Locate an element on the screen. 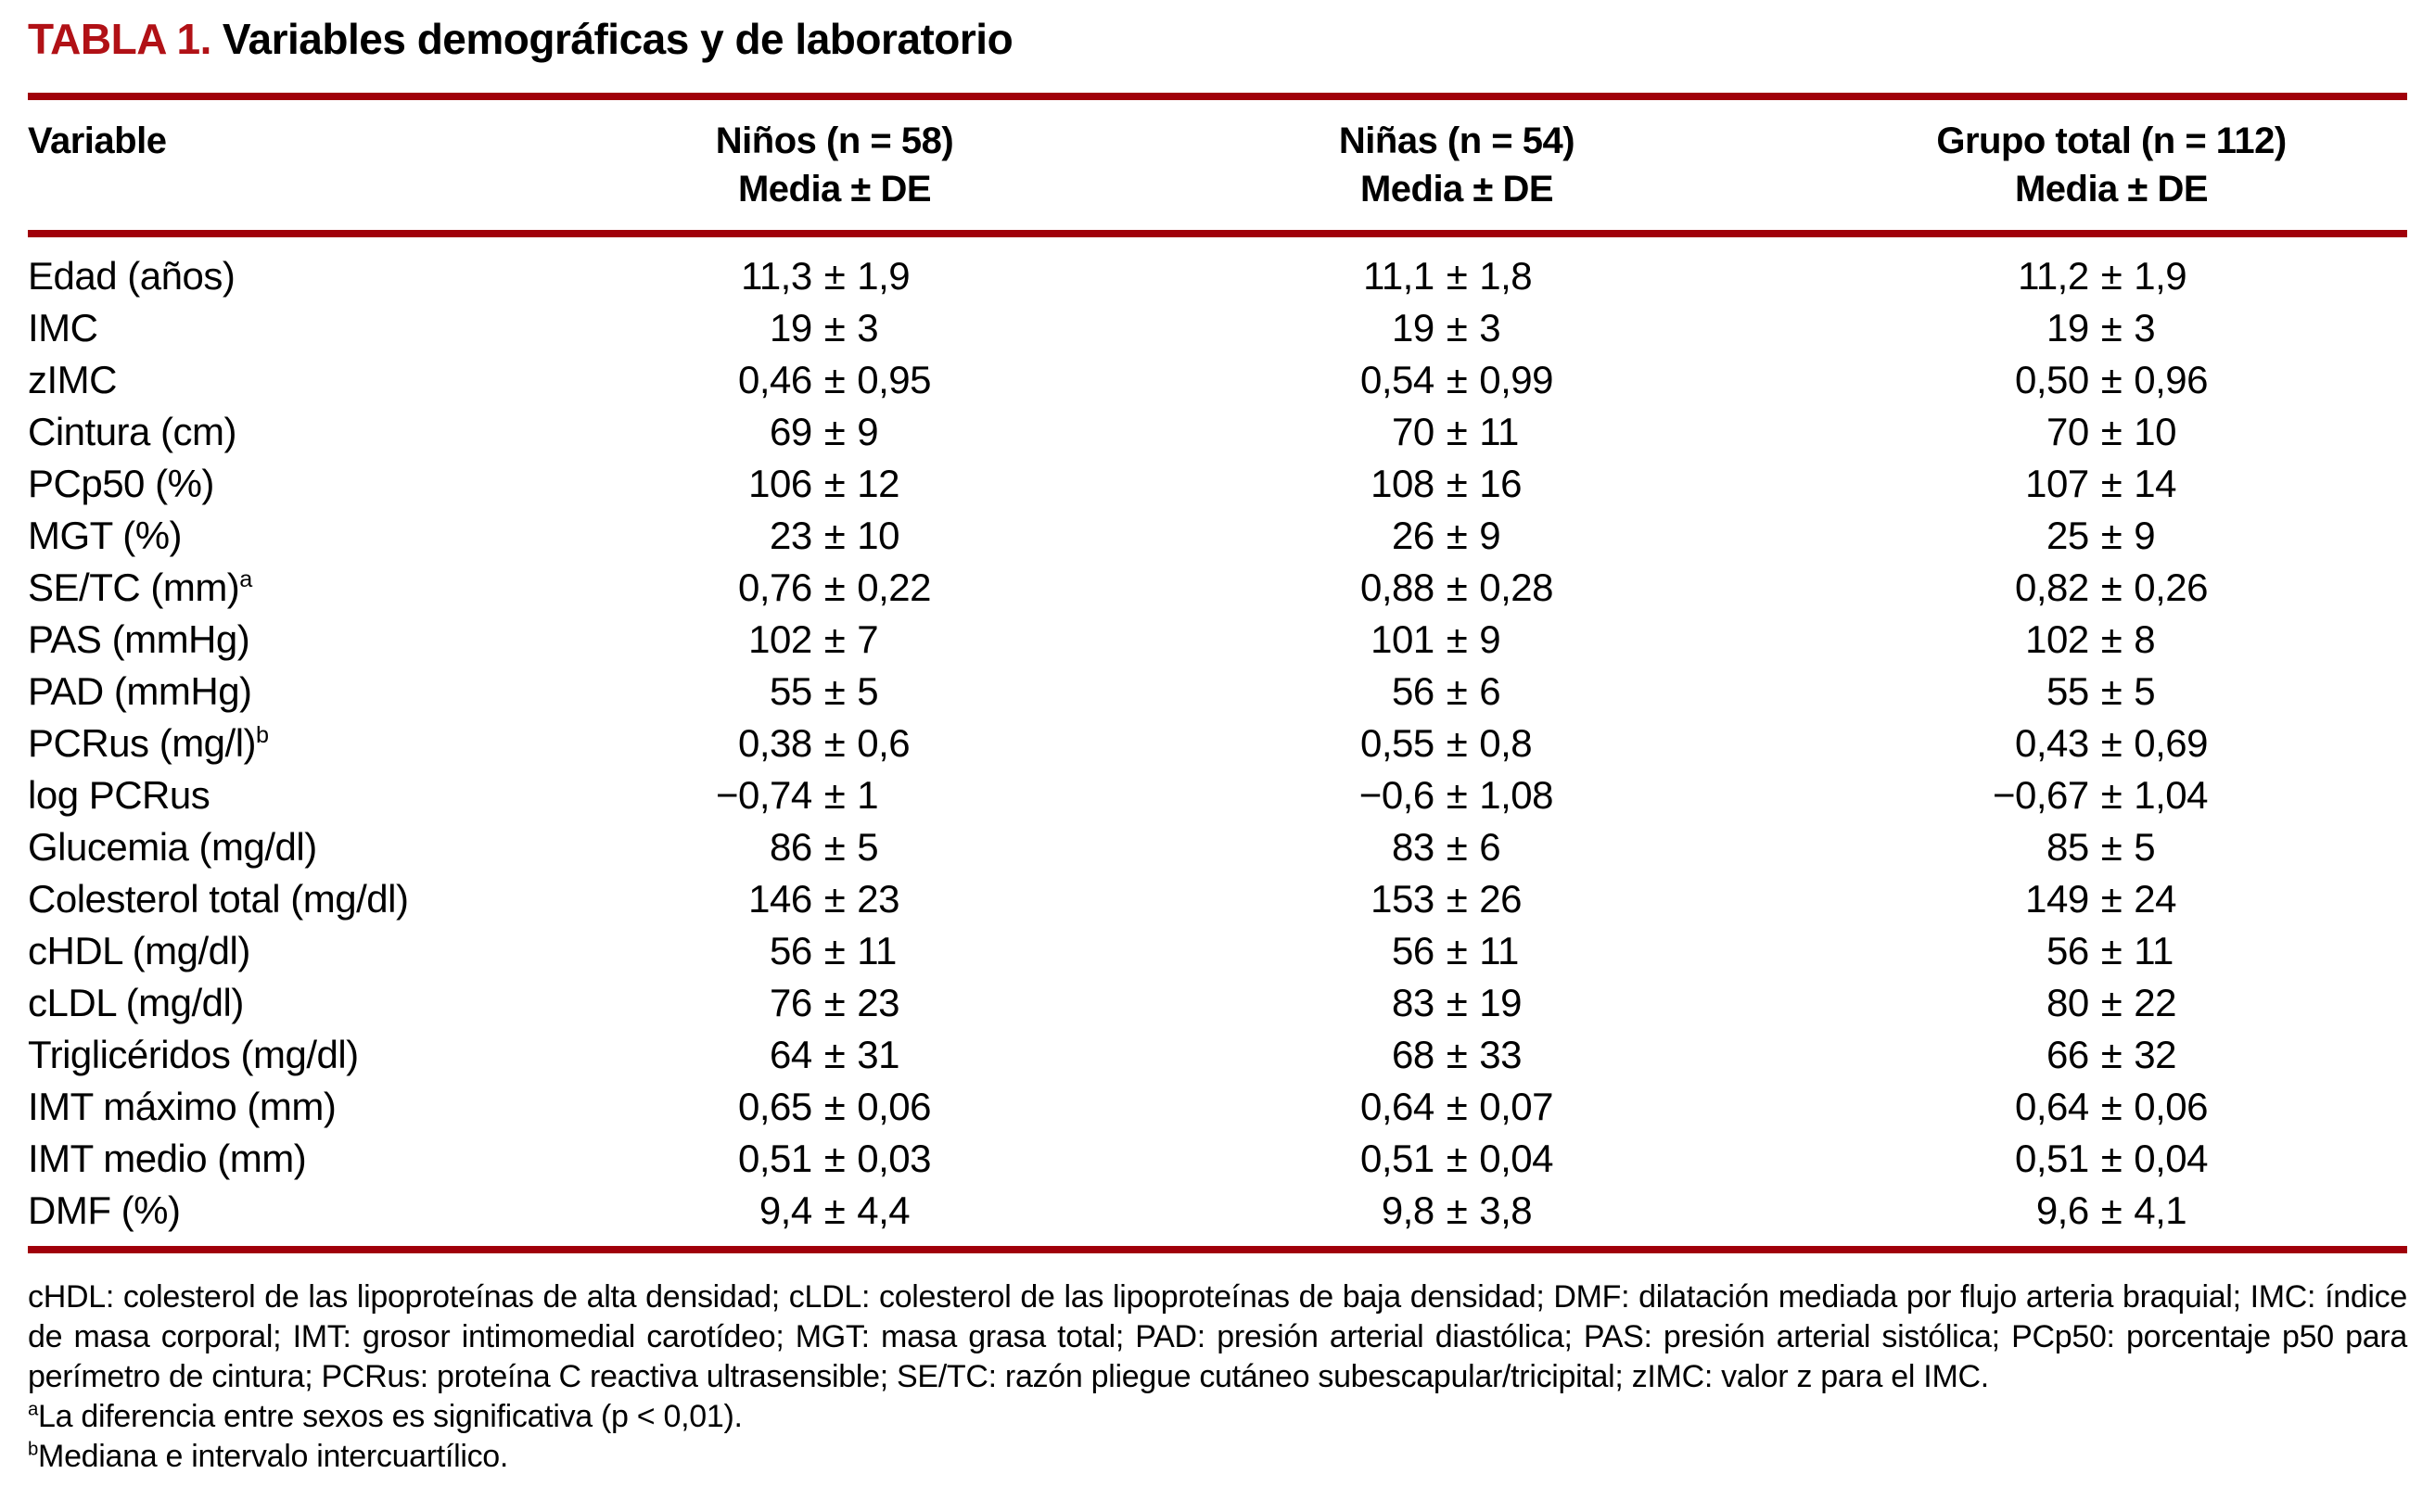  value-ninas: 0,54 ±0,99 is located at coordinates (1456, 379).